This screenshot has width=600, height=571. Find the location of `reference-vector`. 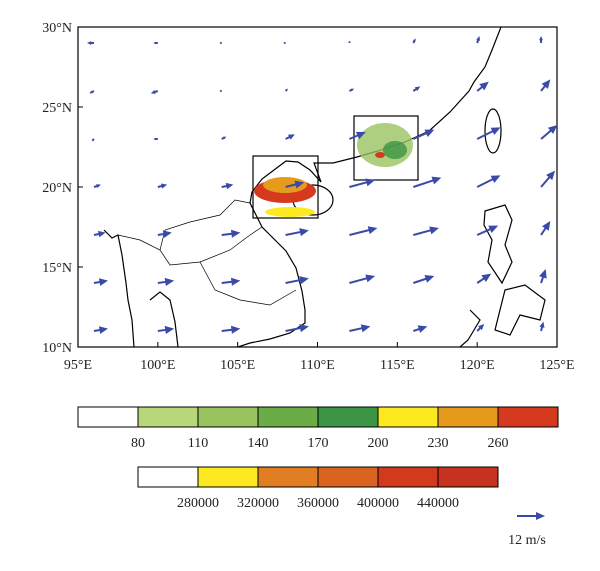

reference-vector is located at coordinates (531, 516).